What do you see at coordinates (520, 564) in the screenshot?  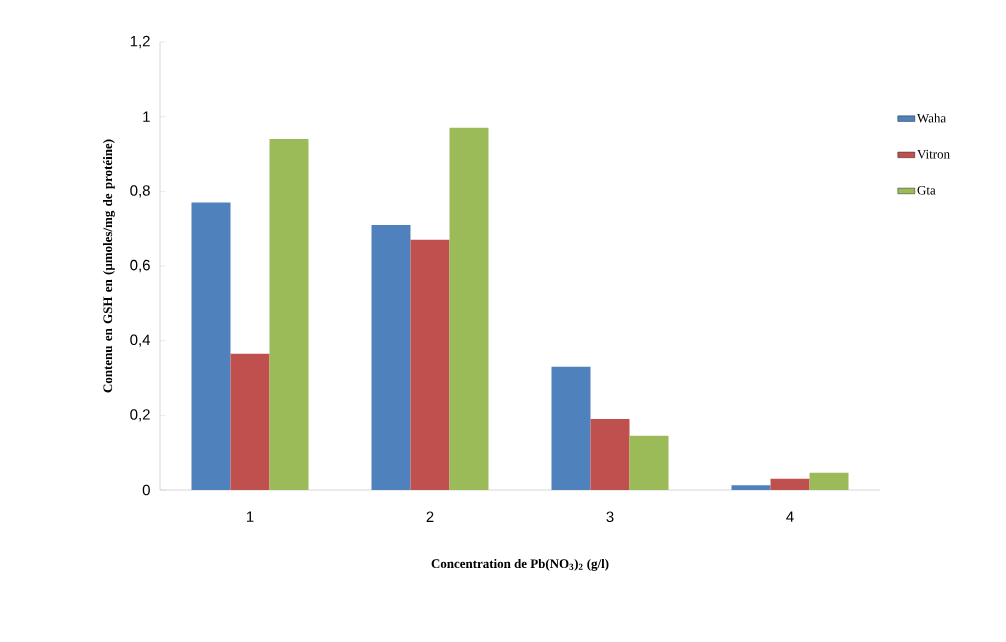 I see `x-axis-title: Concentration de Pb(NO$_{3}$)$_{2}$ (g/l)` at bounding box center [520, 564].